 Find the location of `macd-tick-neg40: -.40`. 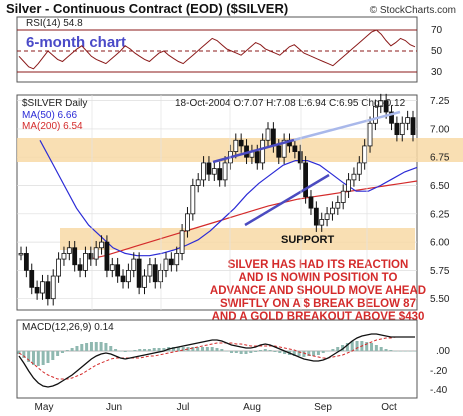

macd-tick-neg40: -.40 is located at coordinates (439, 390).